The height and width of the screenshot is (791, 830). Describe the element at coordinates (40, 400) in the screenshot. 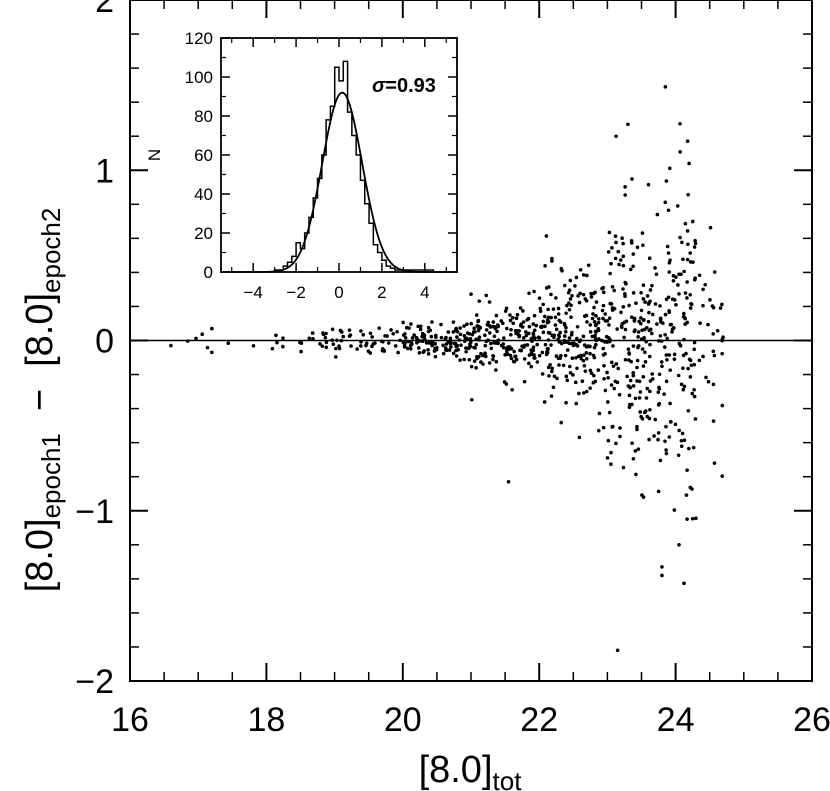

I see `y-axis-label-minus: −` at that location.